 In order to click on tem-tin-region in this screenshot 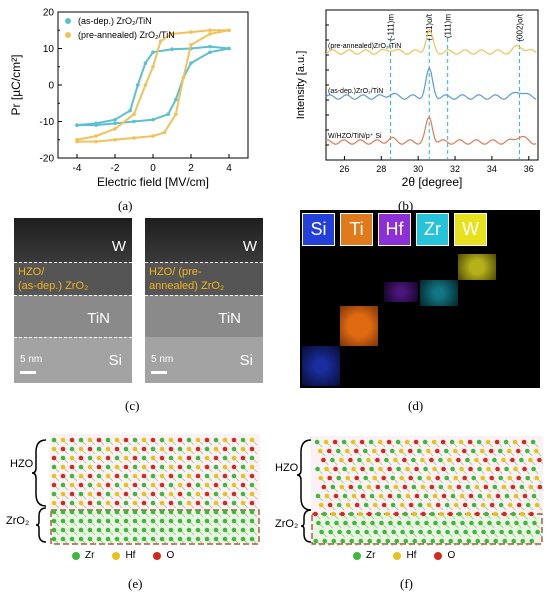, I will do `click(204, 316)`.